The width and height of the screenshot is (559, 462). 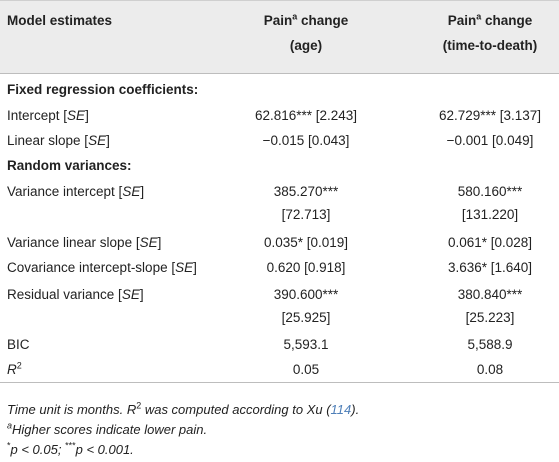 What do you see at coordinates (76, 191) in the screenshot?
I see `row-label-variance-intercept: Variance intercept [SE]` at bounding box center [76, 191].